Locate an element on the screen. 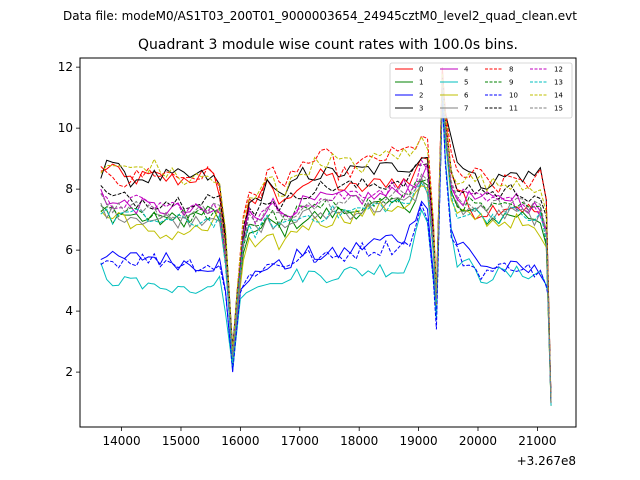 Image resolution: width=640 pixels, height=480 pixels. legend-label-13: 13 is located at coordinates (558, 83).